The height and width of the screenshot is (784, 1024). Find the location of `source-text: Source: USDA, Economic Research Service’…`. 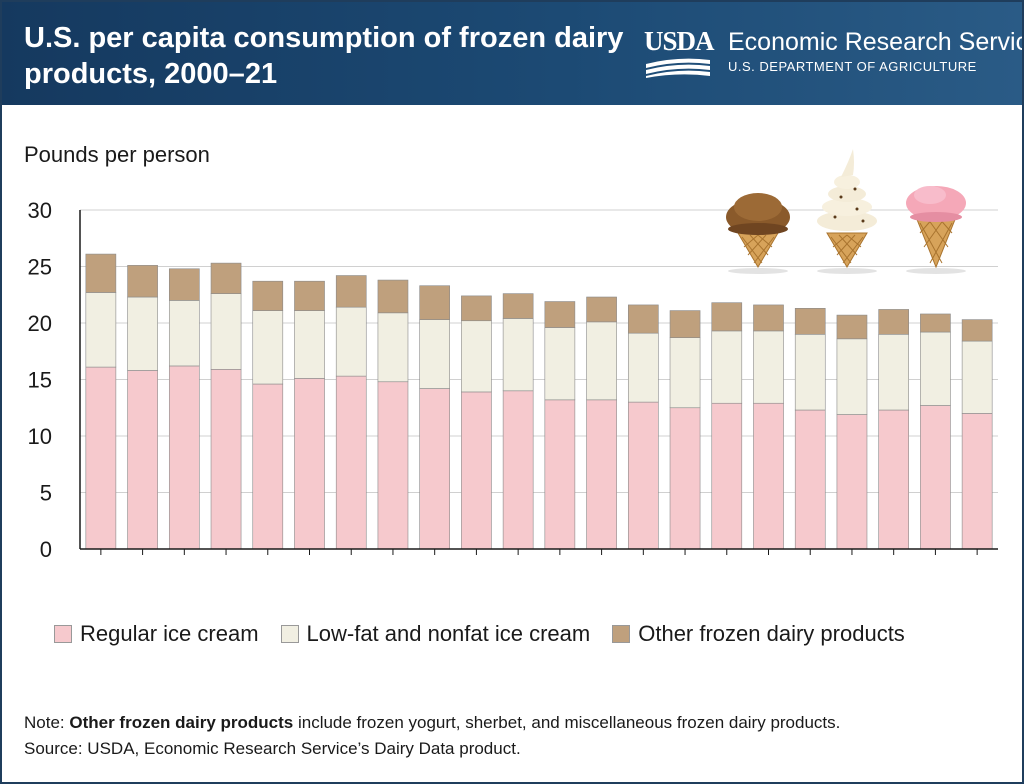

source-text: Source: USDA, Economic Research Service’… is located at coordinates (272, 748).